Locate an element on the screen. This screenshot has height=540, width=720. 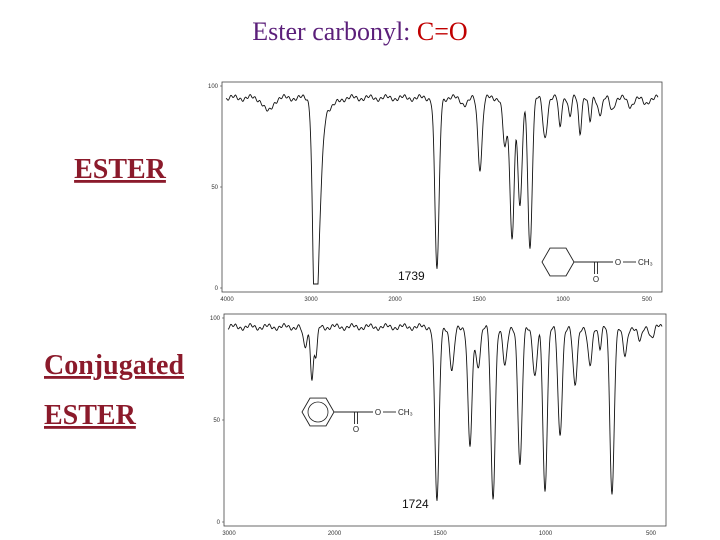
x-tick-label: 4000 is located at coordinates (227, 300).